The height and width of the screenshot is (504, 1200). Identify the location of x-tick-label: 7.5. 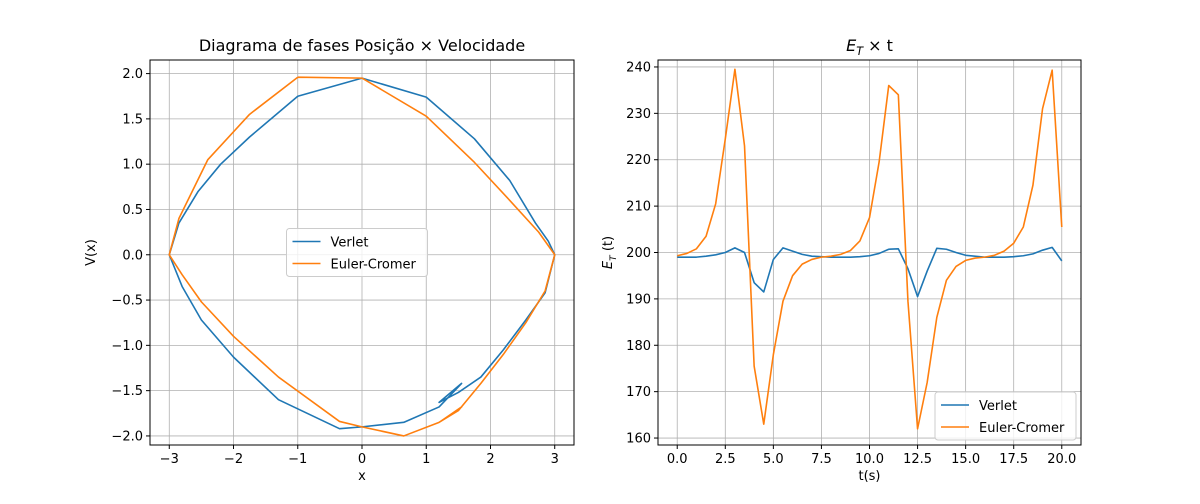
(821, 459).